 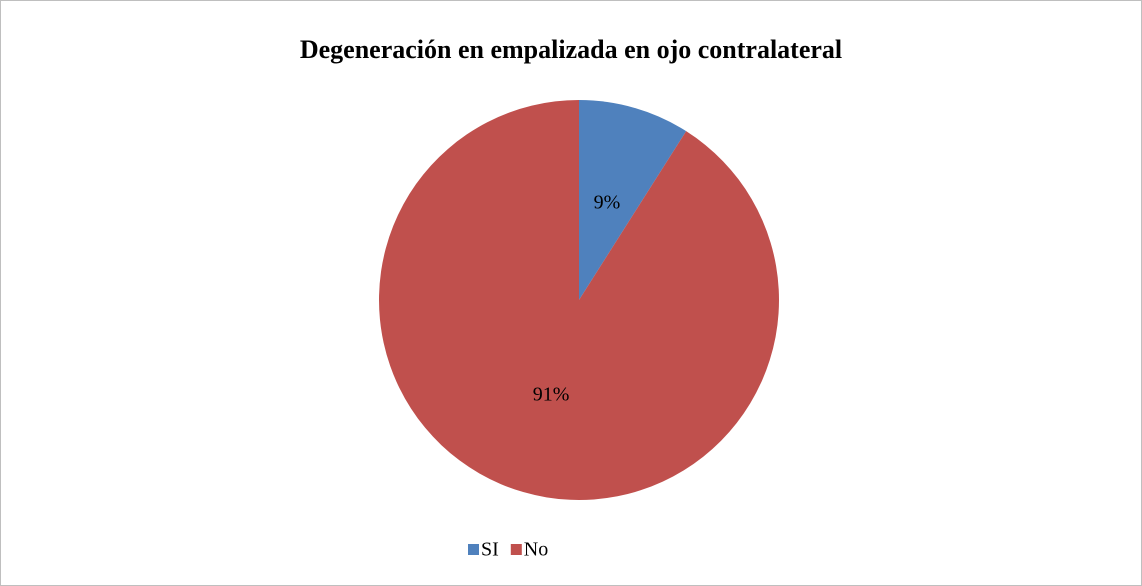 I want to click on legend-label: SI, so click(x=490, y=550).